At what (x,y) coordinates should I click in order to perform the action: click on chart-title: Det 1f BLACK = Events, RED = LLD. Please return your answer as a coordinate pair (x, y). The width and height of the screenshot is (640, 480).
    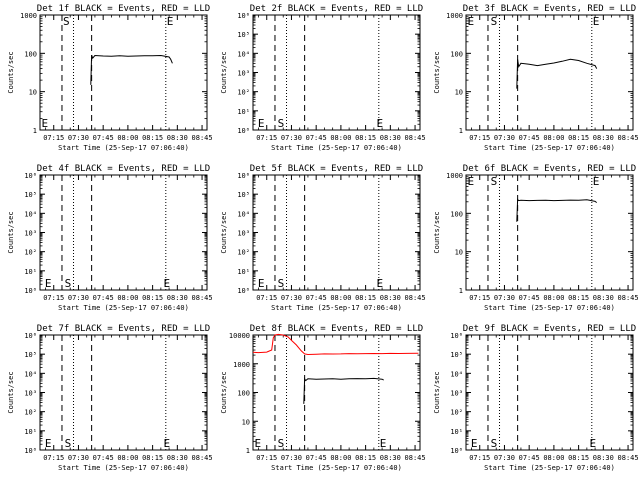
    Looking at the image, I should click on (123, 9).